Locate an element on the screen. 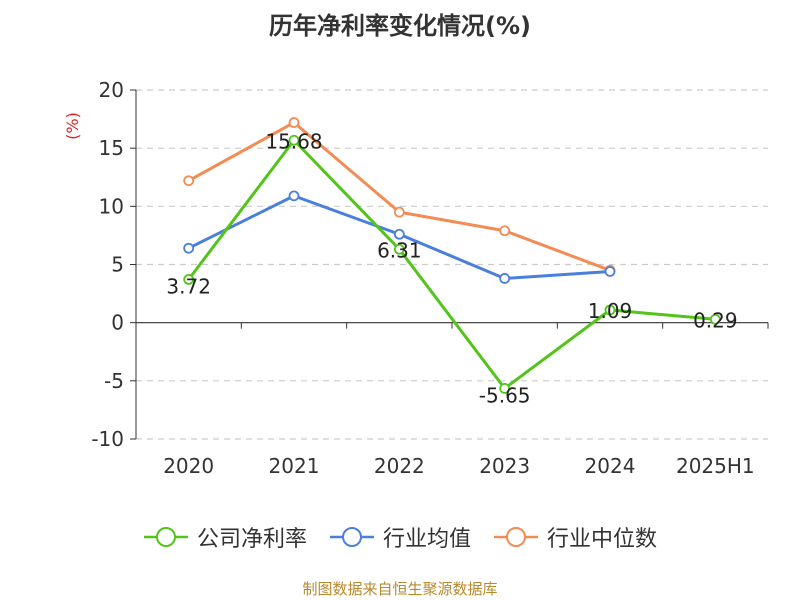 This screenshot has height=600, width=800. y-tick-label: 15 is located at coordinates (111, 148).